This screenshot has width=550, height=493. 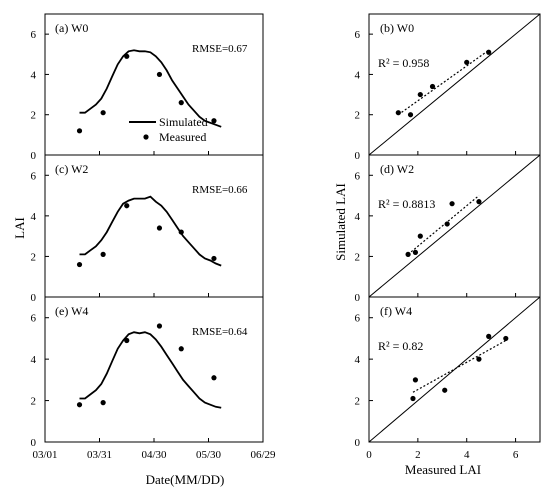 I want to click on x-tick-label: 4, so click(x=467, y=455).